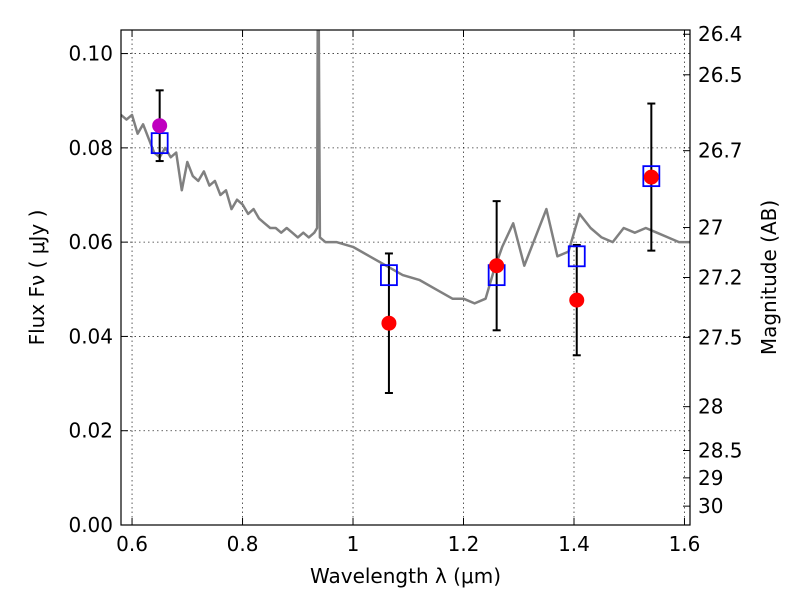 The width and height of the screenshot is (800, 600). Describe the element at coordinates (90, 431) in the screenshot. I see `y-tick-label: 0.02` at that location.